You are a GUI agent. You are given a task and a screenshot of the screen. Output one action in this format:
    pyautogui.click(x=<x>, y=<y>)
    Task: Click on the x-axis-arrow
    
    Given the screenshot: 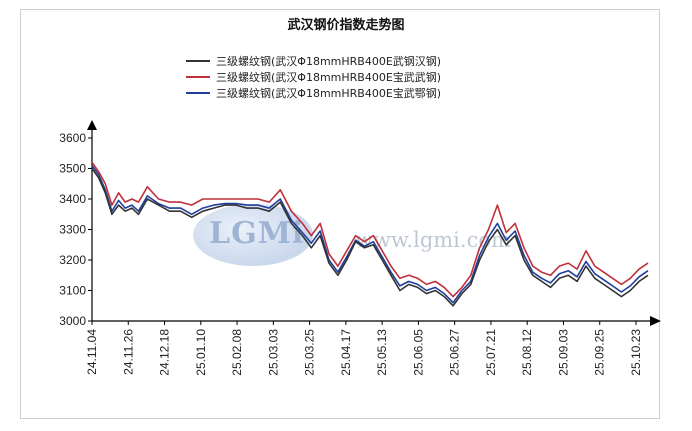 What is the action you would take?
    pyautogui.click(x=655, y=321)
    